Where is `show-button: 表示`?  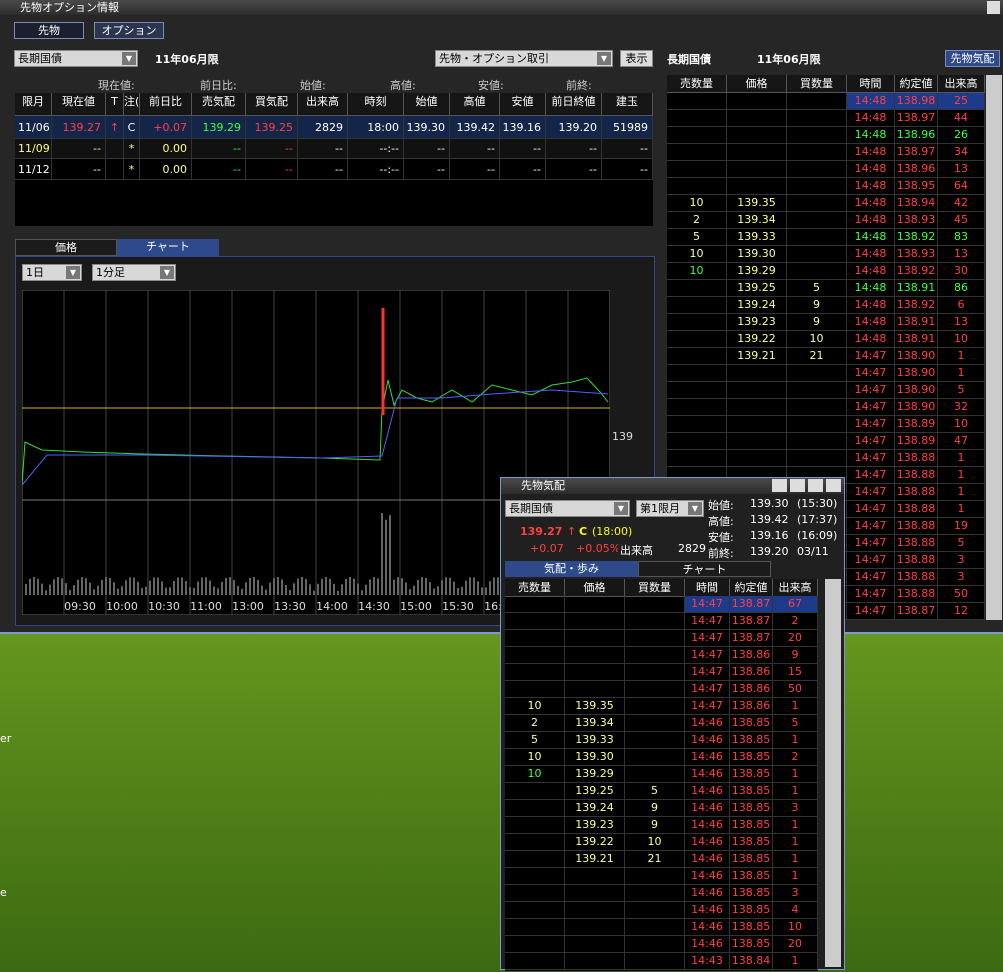
show-button: 表示 is located at coordinates (636, 58).